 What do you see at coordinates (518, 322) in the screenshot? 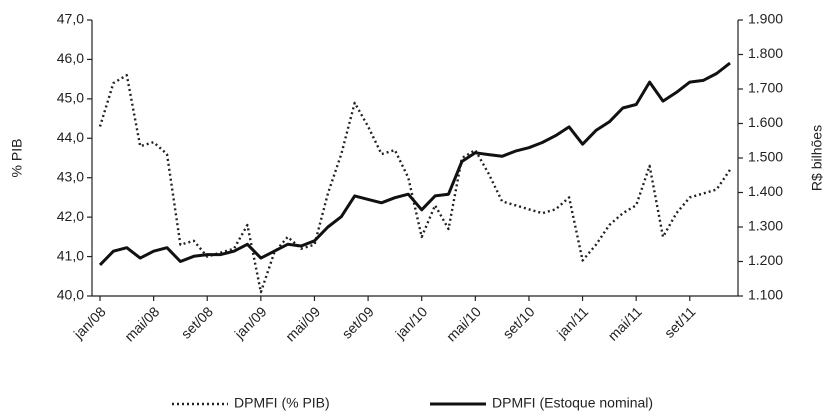
I see `x-tick-label: set/10` at bounding box center [518, 322].